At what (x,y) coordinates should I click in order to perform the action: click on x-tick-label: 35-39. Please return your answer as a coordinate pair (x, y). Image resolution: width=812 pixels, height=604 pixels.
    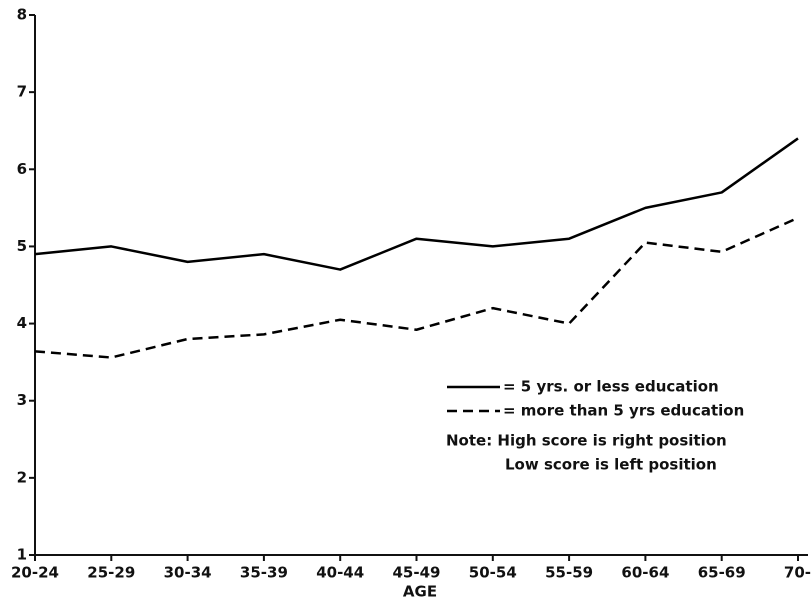
    Looking at the image, I should click on (264, 573).